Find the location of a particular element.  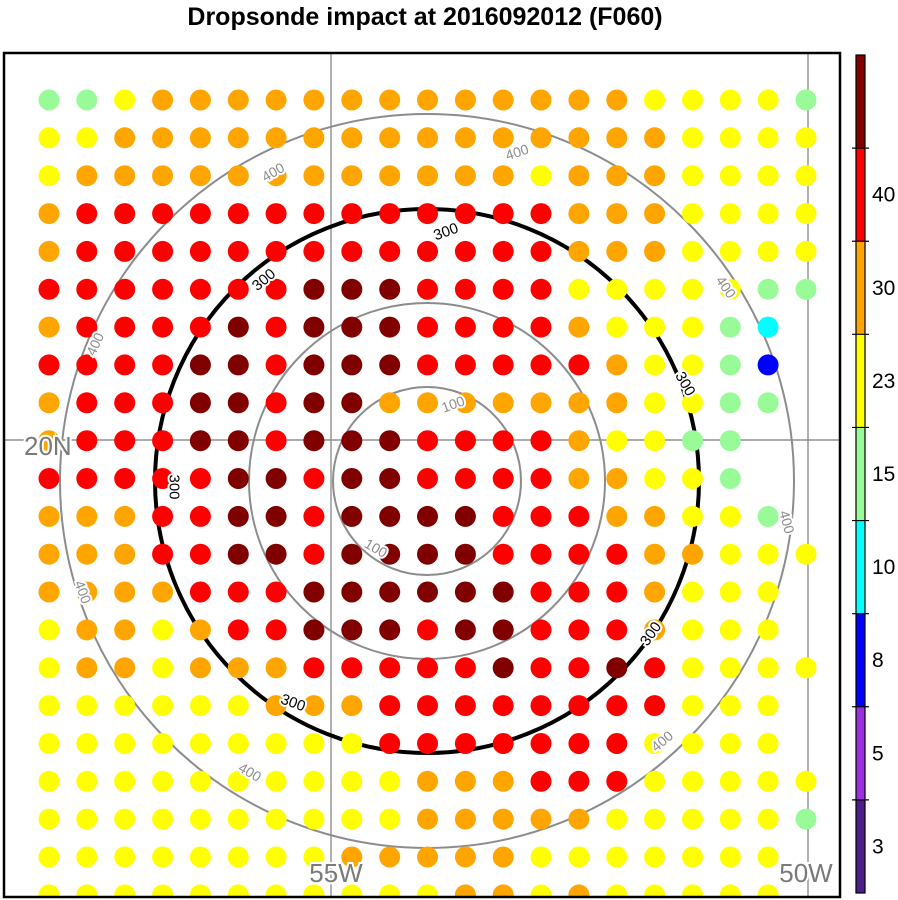

colorbar-bin is located at coordinates (860, 381).